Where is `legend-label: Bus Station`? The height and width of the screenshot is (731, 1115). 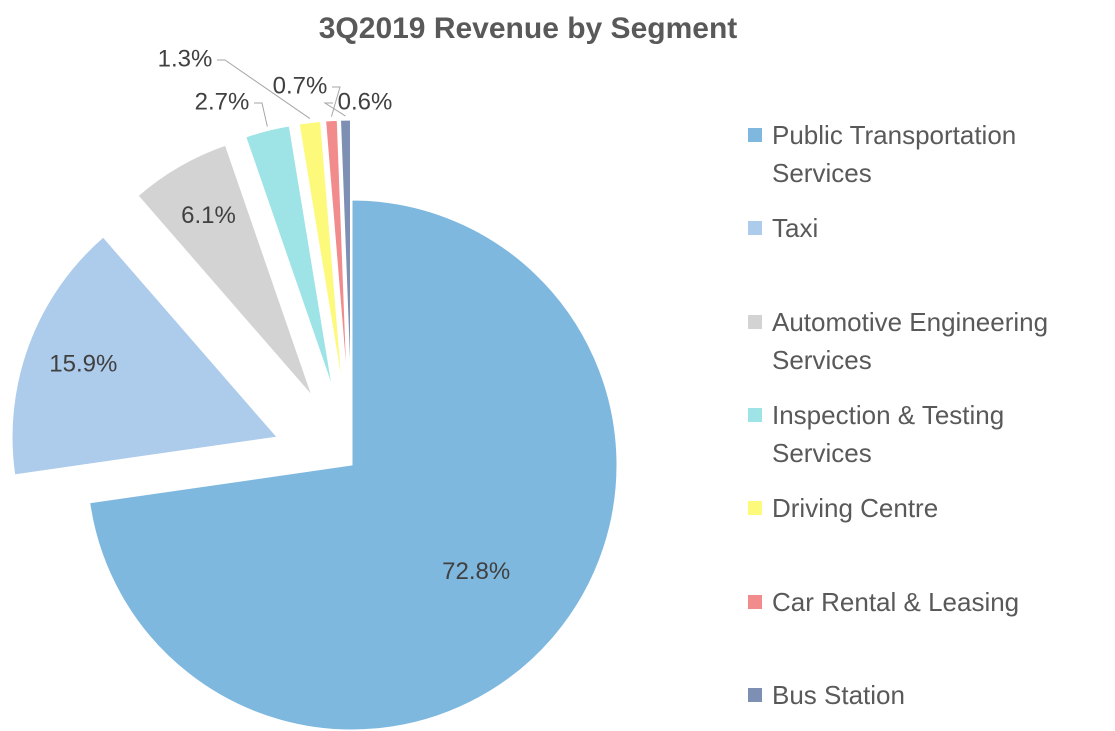 legend-label: Bus Station is located at coordinates (838, 694).